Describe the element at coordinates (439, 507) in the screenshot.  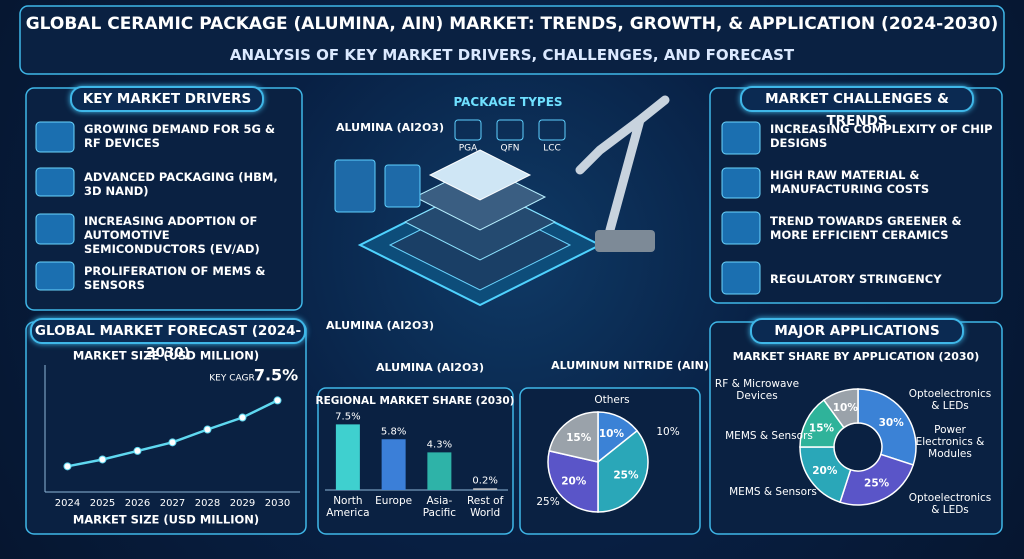
I see `x-tick-label: Asia-Pacific` at that location.